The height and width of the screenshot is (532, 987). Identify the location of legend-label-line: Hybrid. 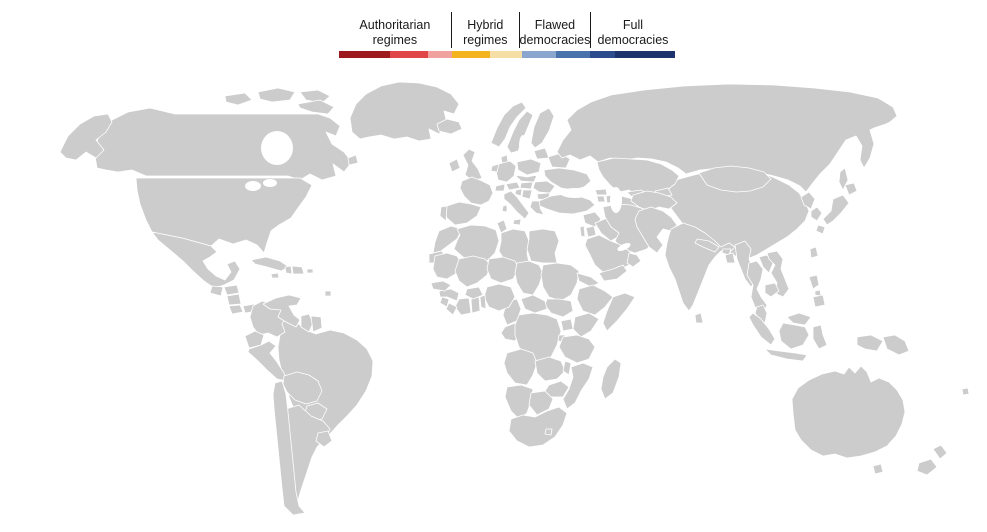
(485, 25).